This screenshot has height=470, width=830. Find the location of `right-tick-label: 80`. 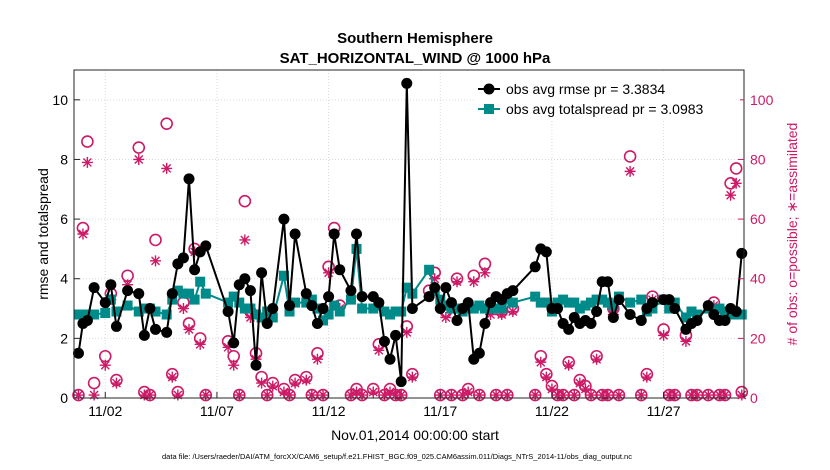

right-tick-label: 80 is located at coordinates (758, 159).